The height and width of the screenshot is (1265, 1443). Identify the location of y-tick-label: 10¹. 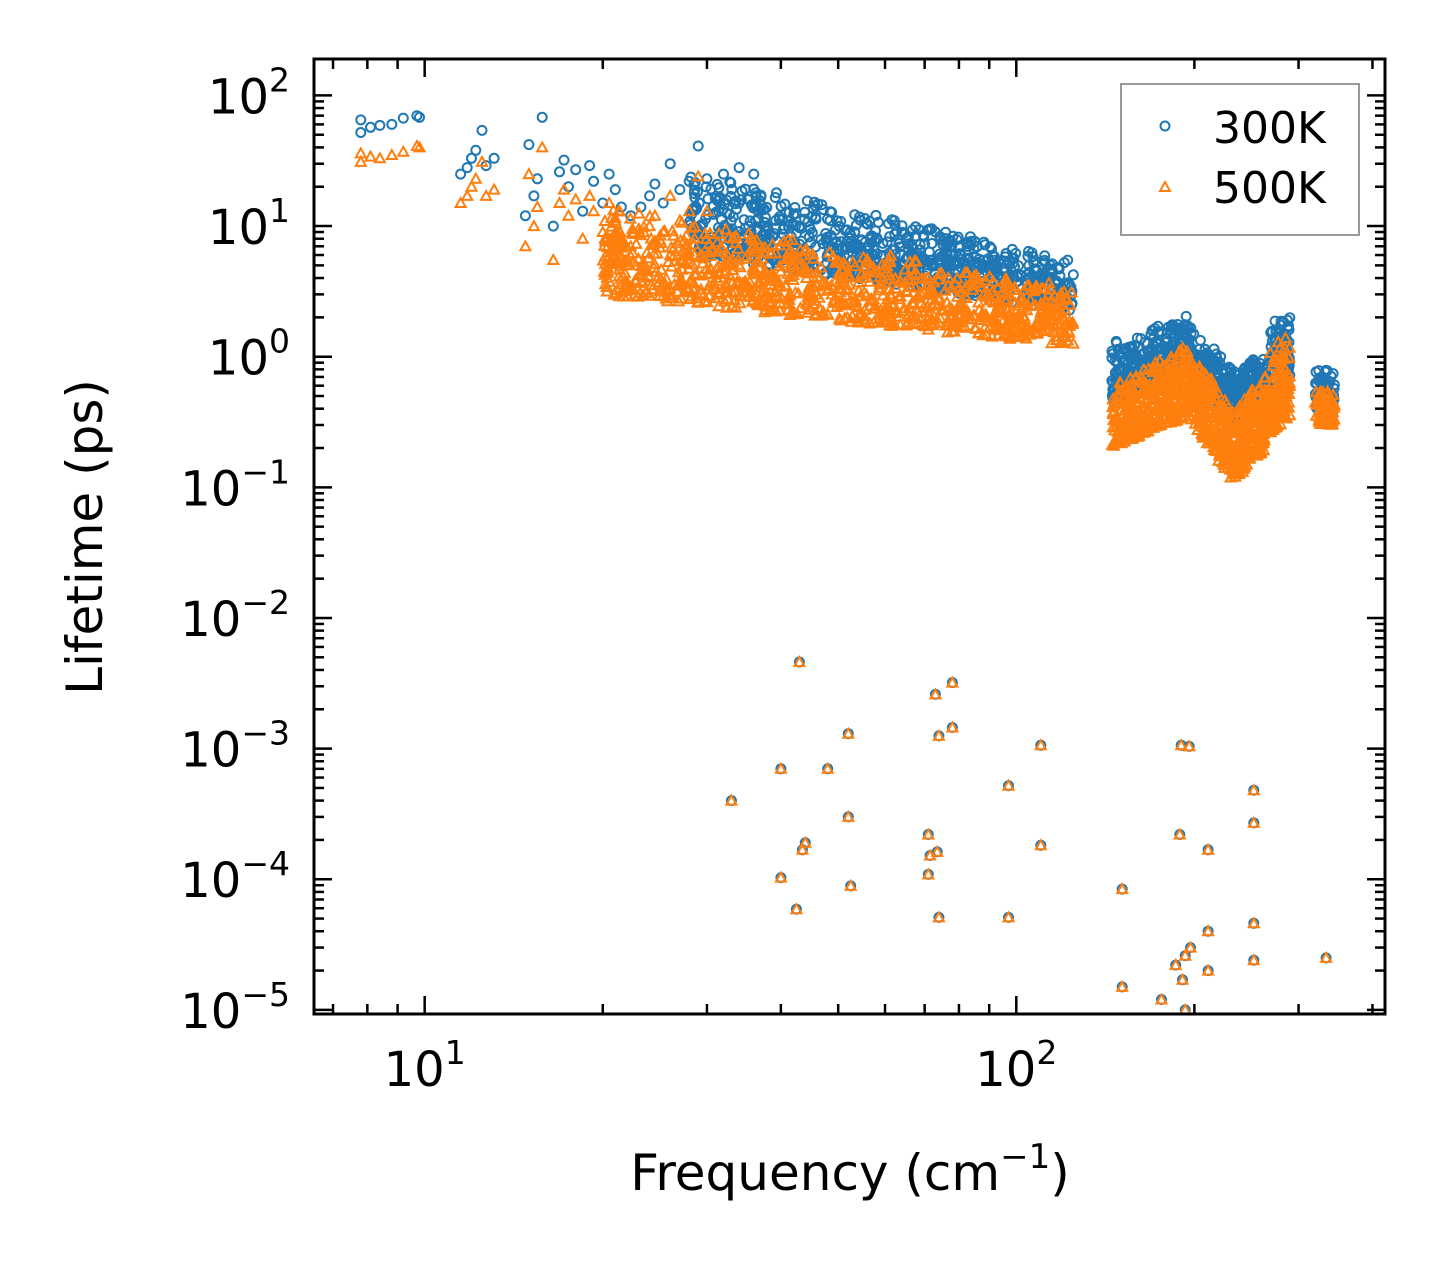
(249, 223).